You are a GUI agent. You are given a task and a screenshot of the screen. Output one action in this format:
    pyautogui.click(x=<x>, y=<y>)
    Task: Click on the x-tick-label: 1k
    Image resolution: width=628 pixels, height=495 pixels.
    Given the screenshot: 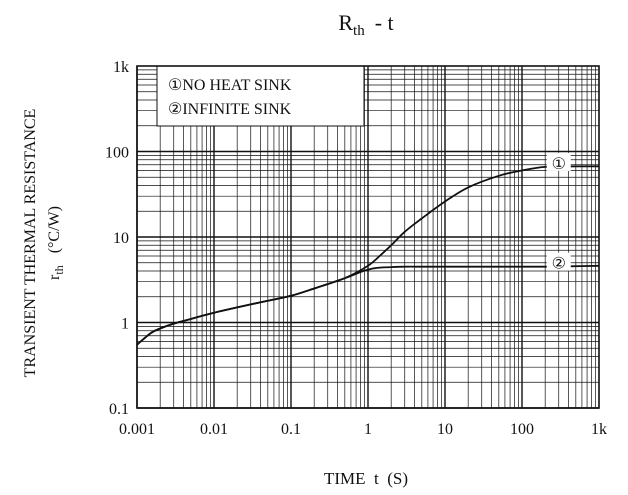 What is the action you would take?
    pyautogui.click(x=599, y=429)
    